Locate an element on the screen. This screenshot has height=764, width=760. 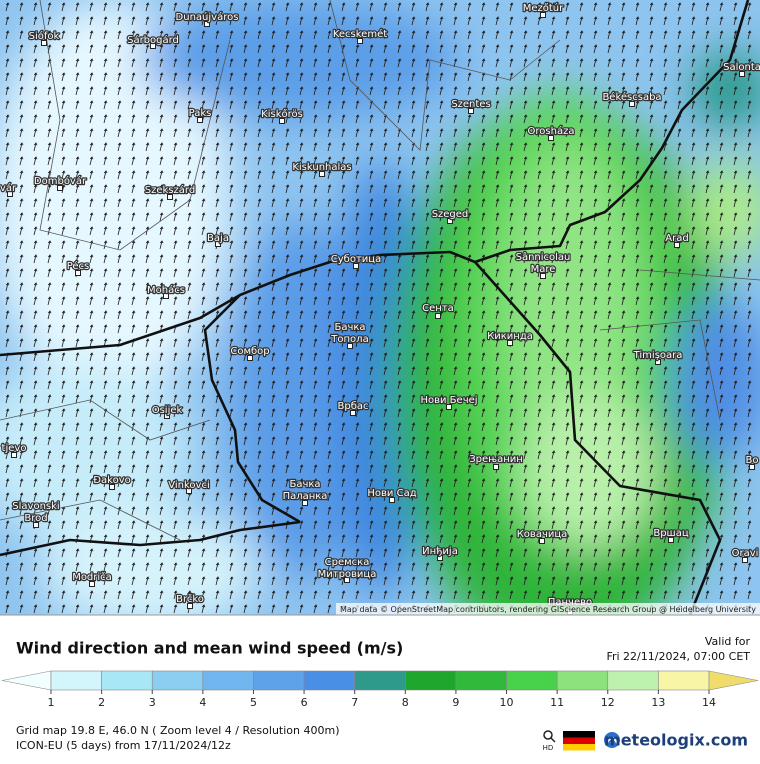
city-label: Kecskemét is located at coordinates (360, 34).